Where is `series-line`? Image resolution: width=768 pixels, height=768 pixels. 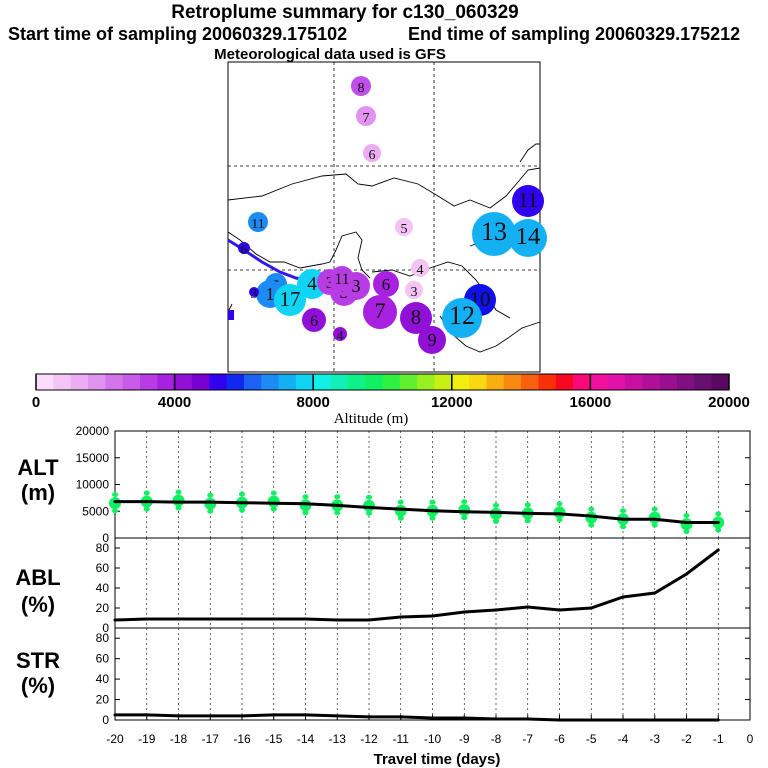
series-line is located at coordinates (417, 717).